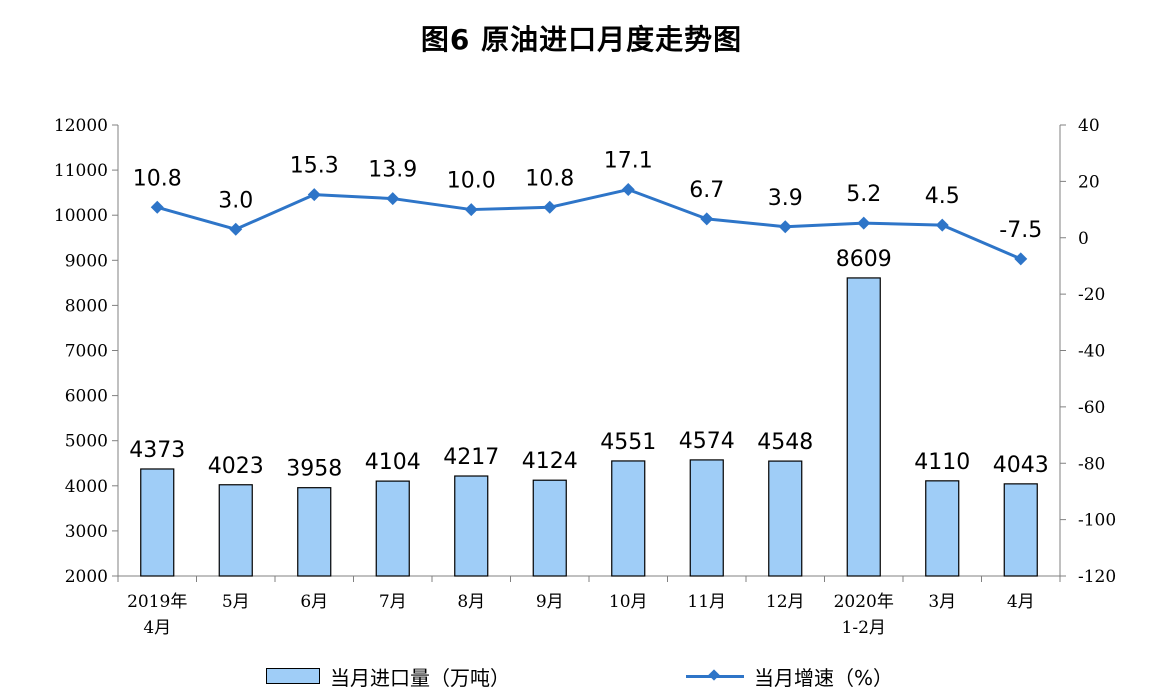  I want to click on right-tick-label: -40, so click(1091, 352).